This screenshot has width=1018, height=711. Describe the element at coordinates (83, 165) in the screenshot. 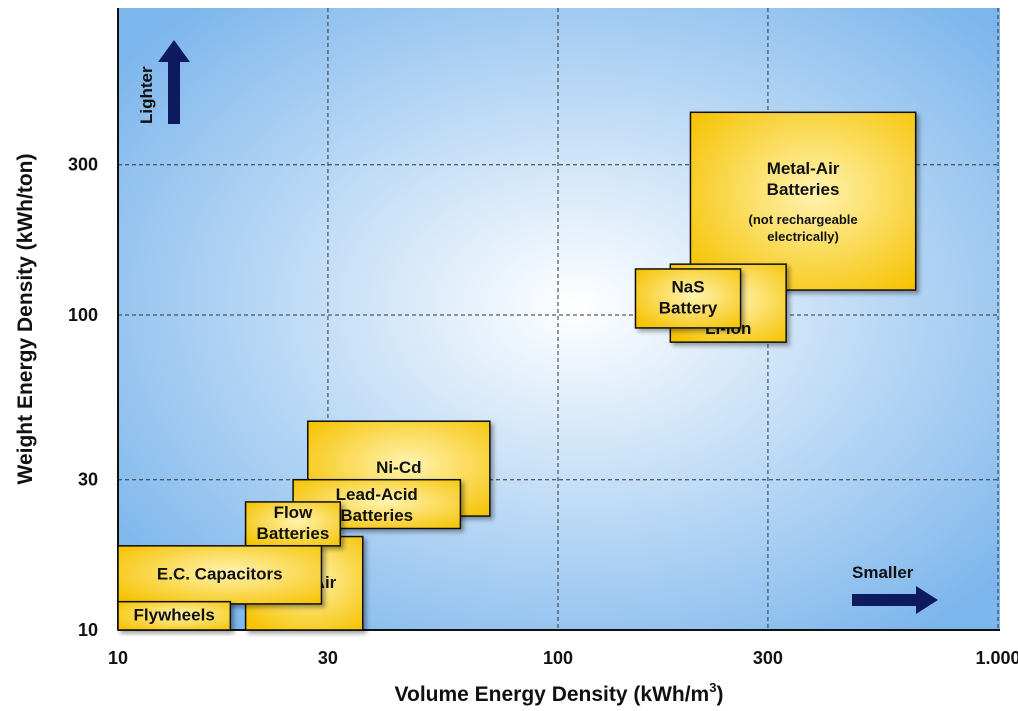

I see `y-tick-label: 300` at that location.